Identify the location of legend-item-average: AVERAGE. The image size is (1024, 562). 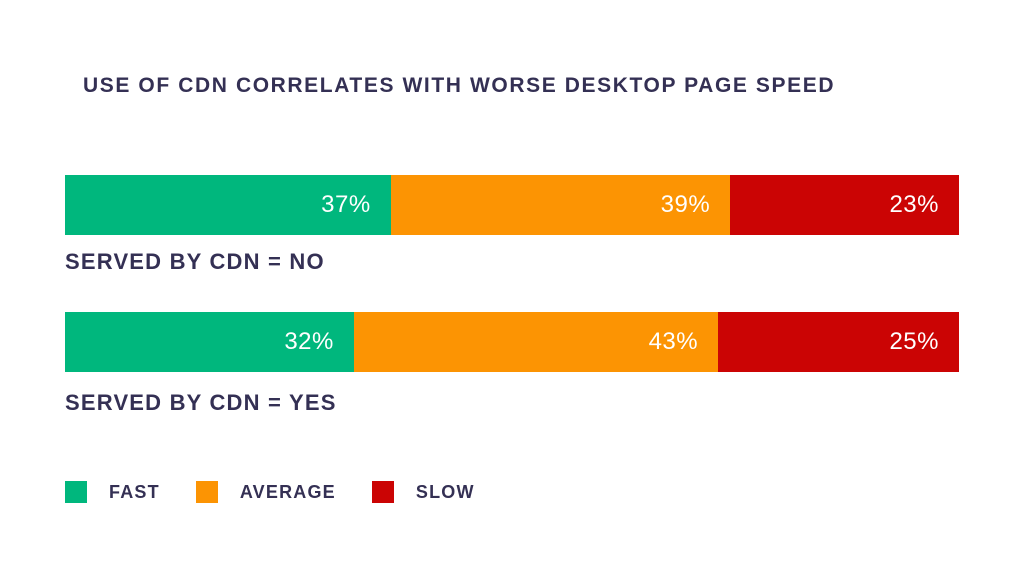
(265, 492).